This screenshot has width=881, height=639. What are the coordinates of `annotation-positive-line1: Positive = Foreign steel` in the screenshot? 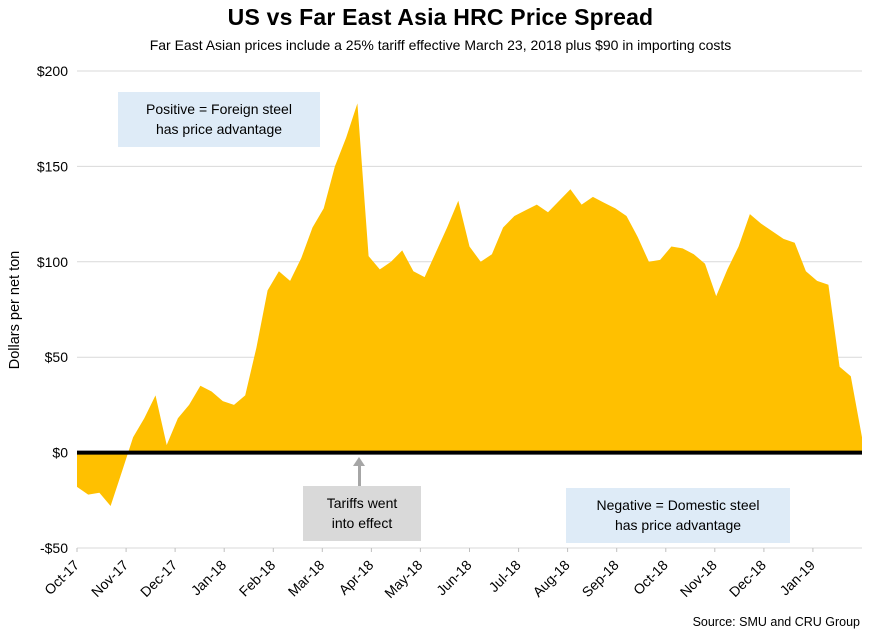 It's located at (219, 109).